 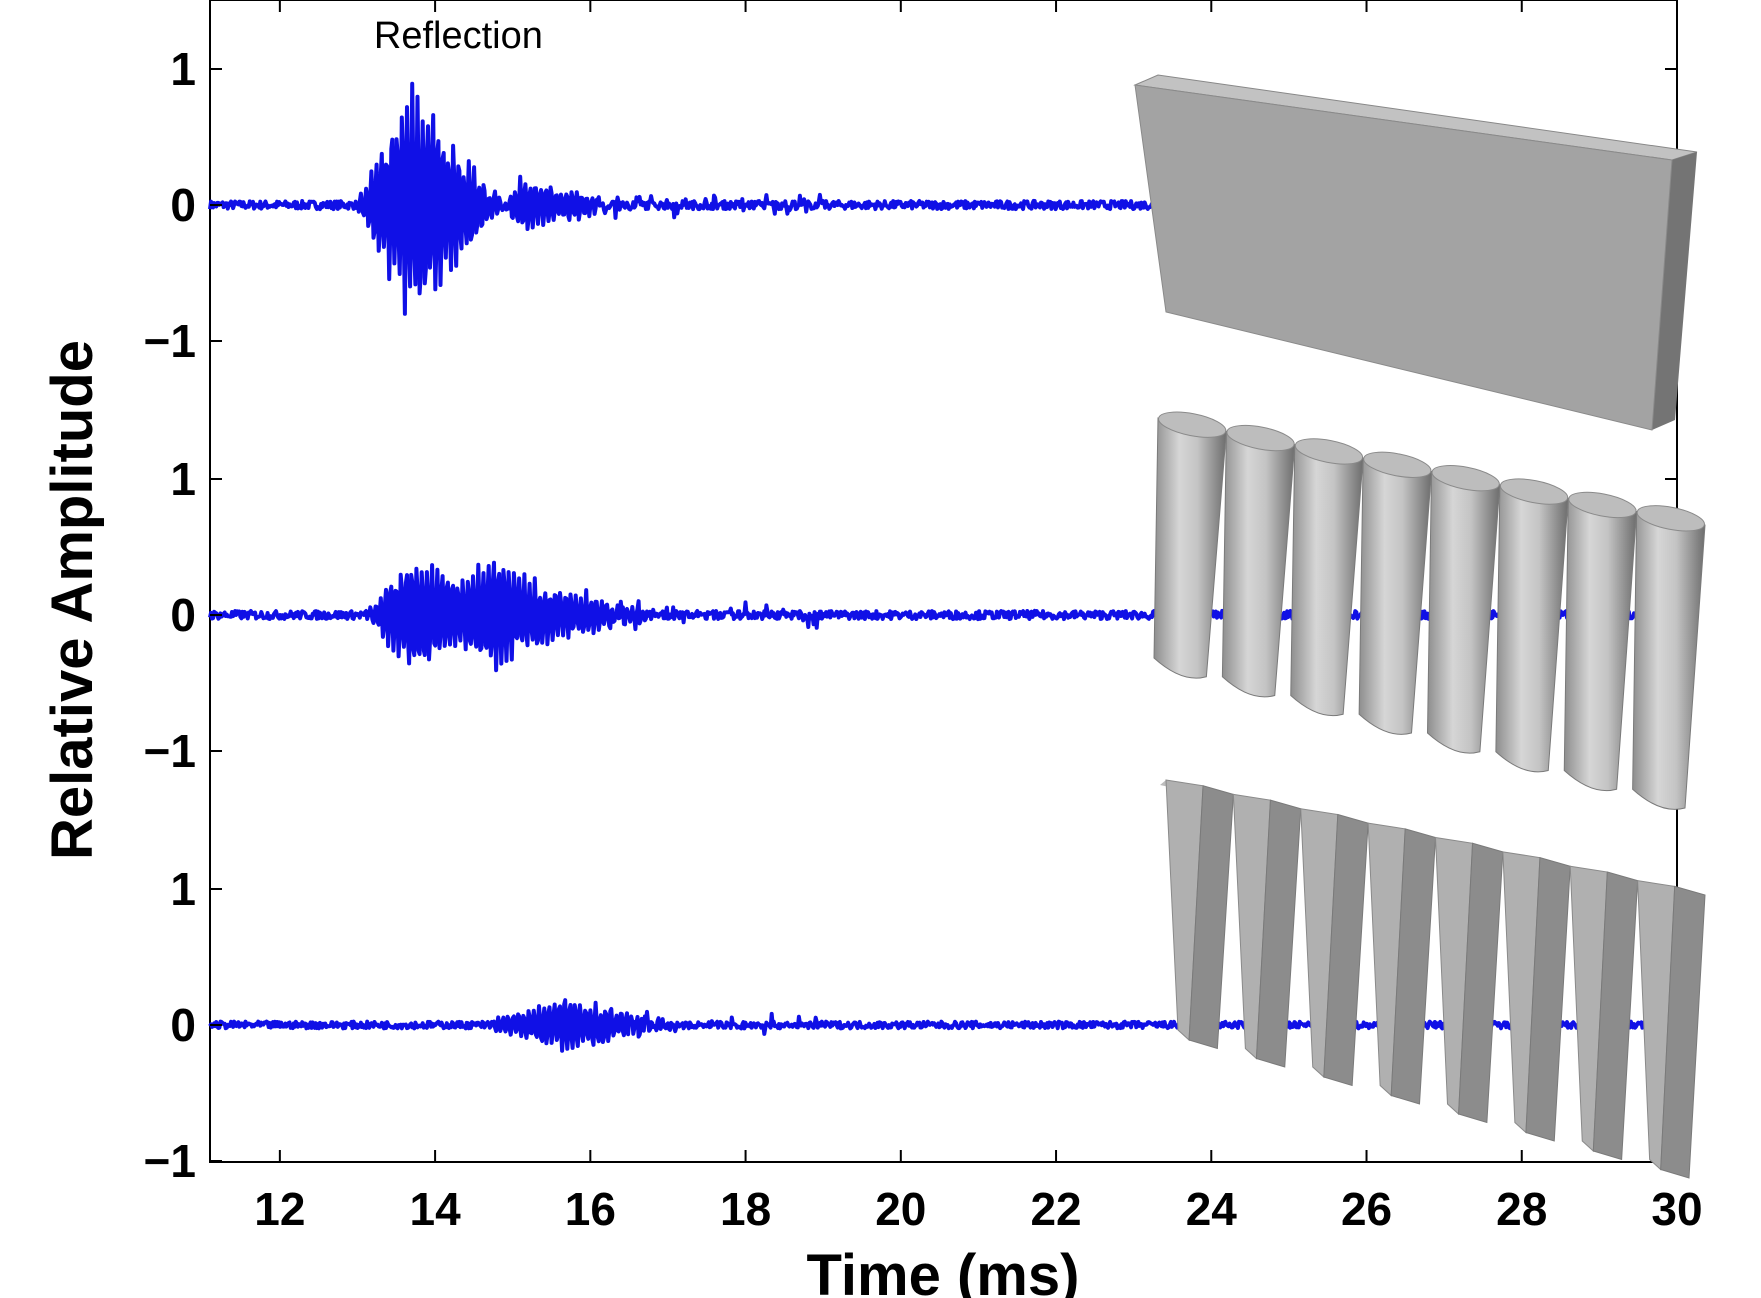 I want to click on x-tick-label: 16, so click(x=590, y=1209).